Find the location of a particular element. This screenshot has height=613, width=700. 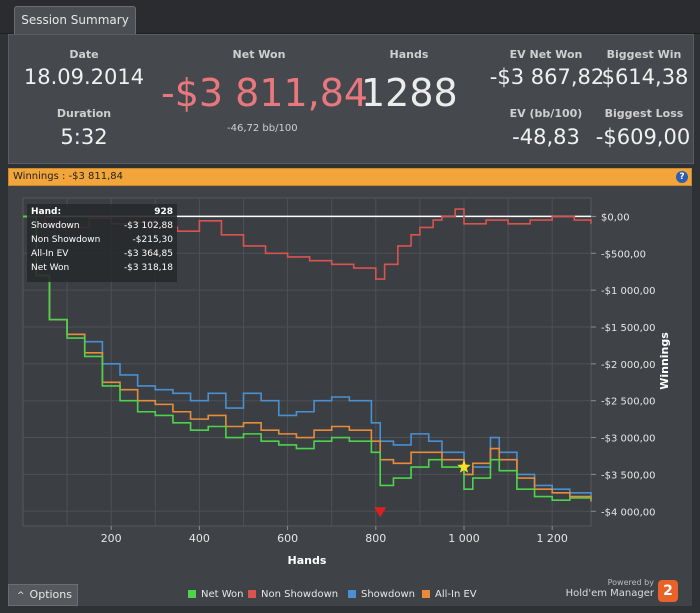

legend-net-won: Net Won is located at coordinates (216, 595).